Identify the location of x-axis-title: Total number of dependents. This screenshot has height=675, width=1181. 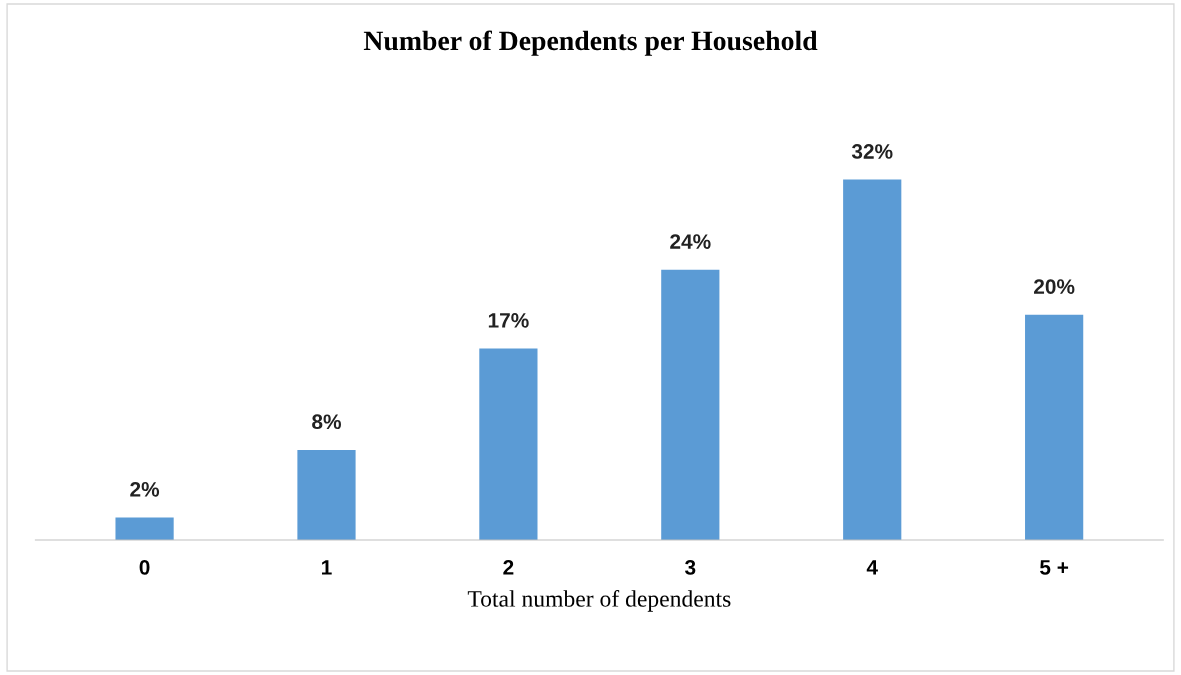
(599, 600).